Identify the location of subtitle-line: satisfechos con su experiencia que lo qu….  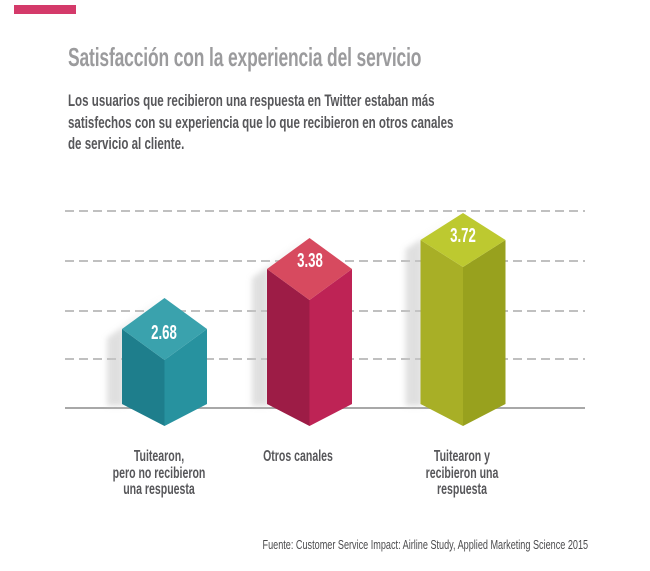
(261, 122).